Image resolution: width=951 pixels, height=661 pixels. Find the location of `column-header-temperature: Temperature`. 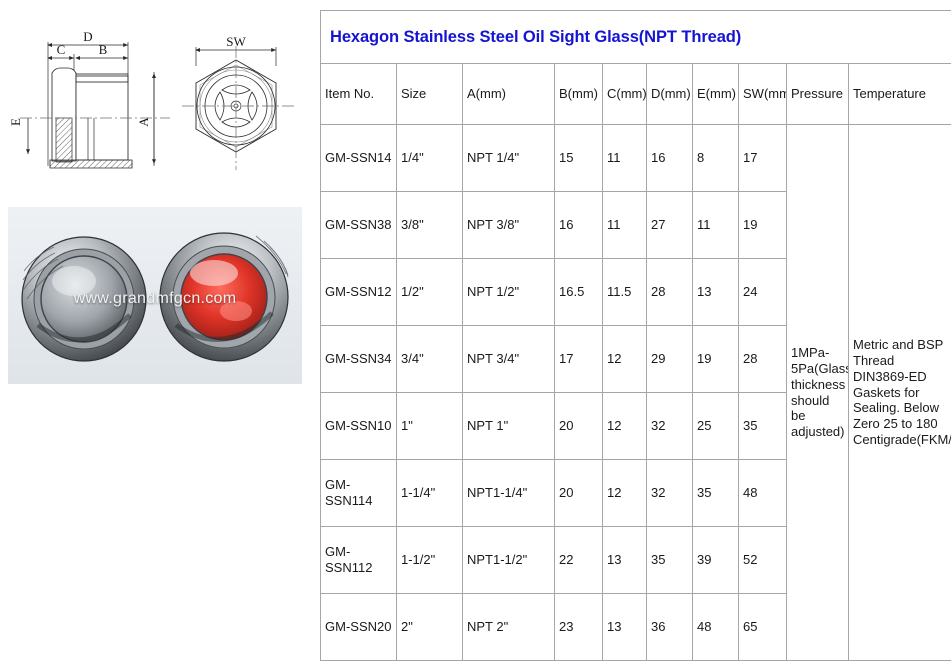

column-header-temperature: Temperature is located at coordinates (900, 94).